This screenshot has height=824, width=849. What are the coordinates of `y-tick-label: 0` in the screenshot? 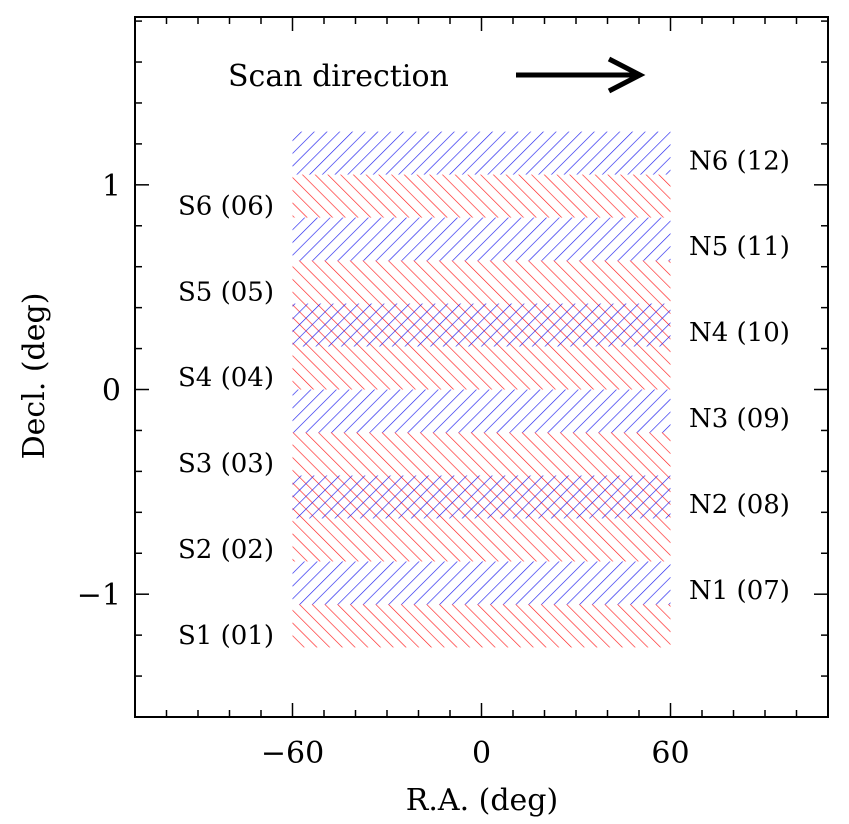 It's located at (111, 391).